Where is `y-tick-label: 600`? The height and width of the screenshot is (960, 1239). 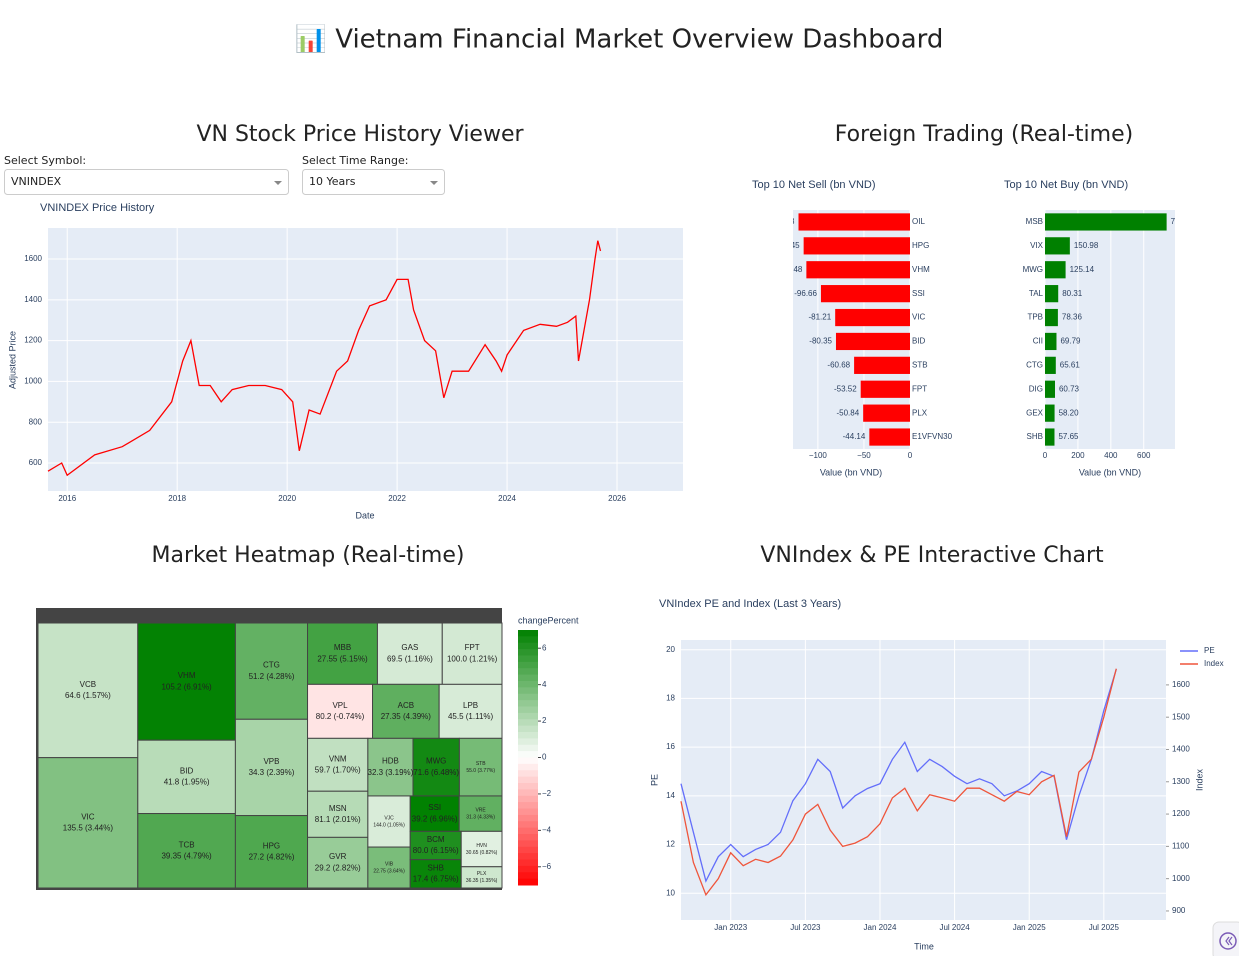
y-tick-label: 600 is located at coordinates (36, 462).